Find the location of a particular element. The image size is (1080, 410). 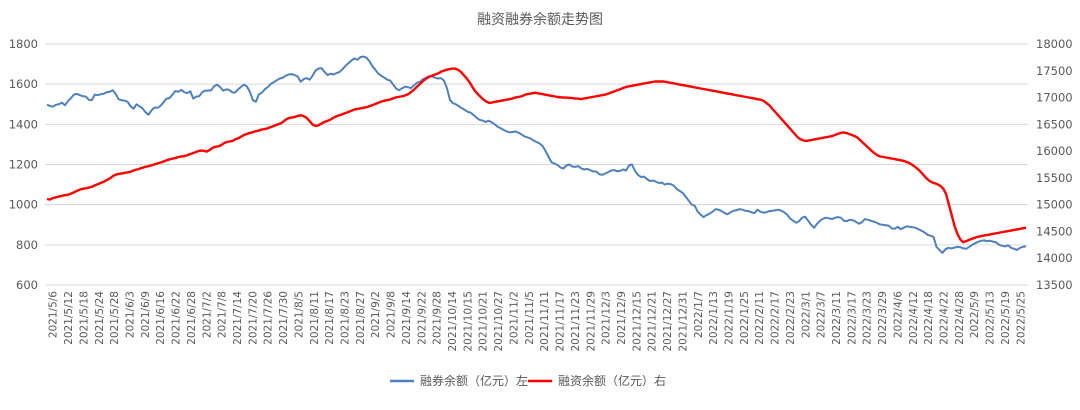

x-tick-label: 2021/8/11 is located at coordinates (315, 318).